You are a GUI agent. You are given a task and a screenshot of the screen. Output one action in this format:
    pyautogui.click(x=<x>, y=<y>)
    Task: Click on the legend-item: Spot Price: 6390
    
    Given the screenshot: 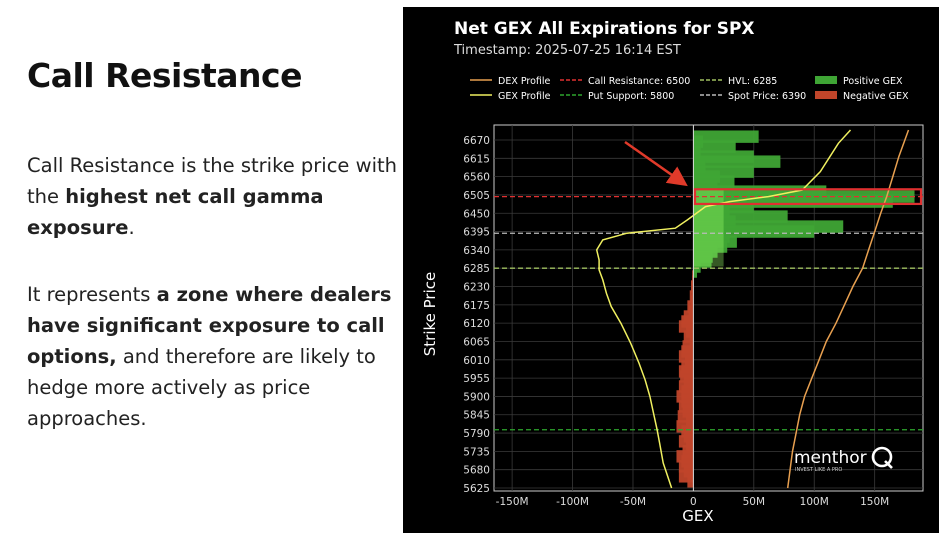 What is the action you would take?
    pyautogui.click(x=753, y=96)
    